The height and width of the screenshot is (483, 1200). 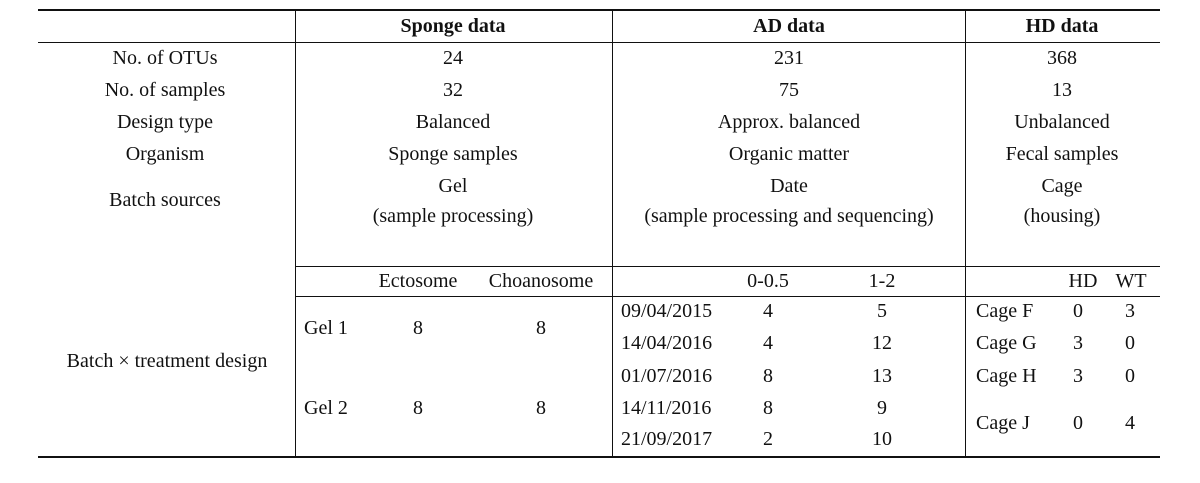 What do you see at coordinates (453, 122) in the screenshot?
I see `sponge-design-type: Balanced` at bounding box center [453, 122].